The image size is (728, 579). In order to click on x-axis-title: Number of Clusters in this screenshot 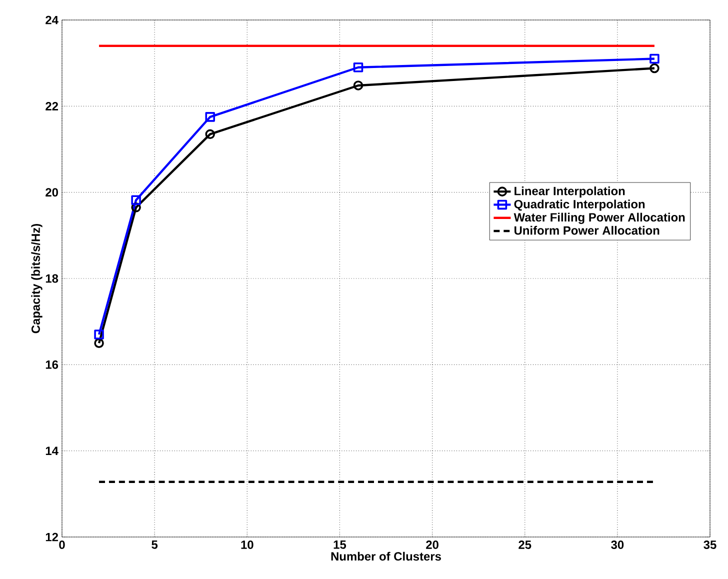, I will do `click(386, 556)`.